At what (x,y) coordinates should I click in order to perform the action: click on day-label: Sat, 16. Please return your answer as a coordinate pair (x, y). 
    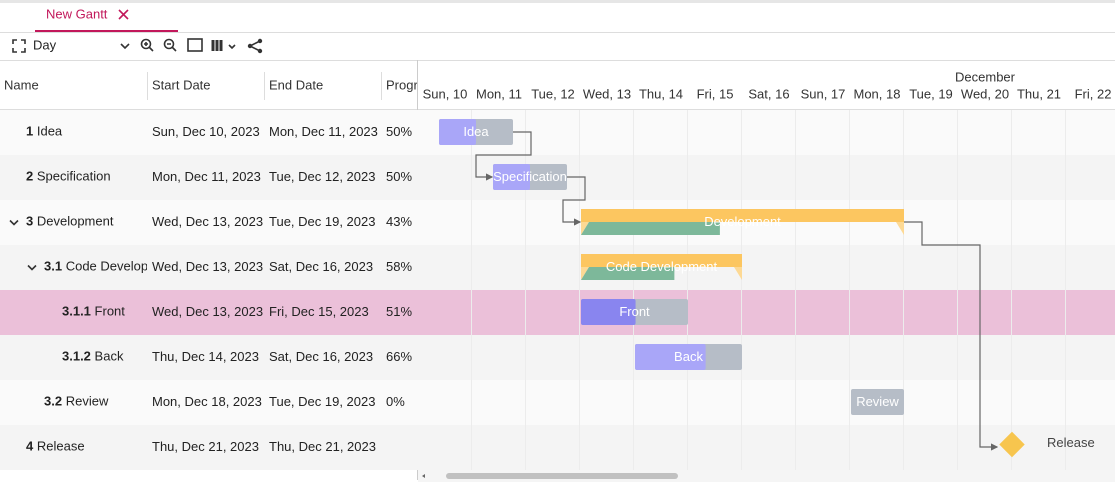
    Looking at the image, I should click on (768, 93).